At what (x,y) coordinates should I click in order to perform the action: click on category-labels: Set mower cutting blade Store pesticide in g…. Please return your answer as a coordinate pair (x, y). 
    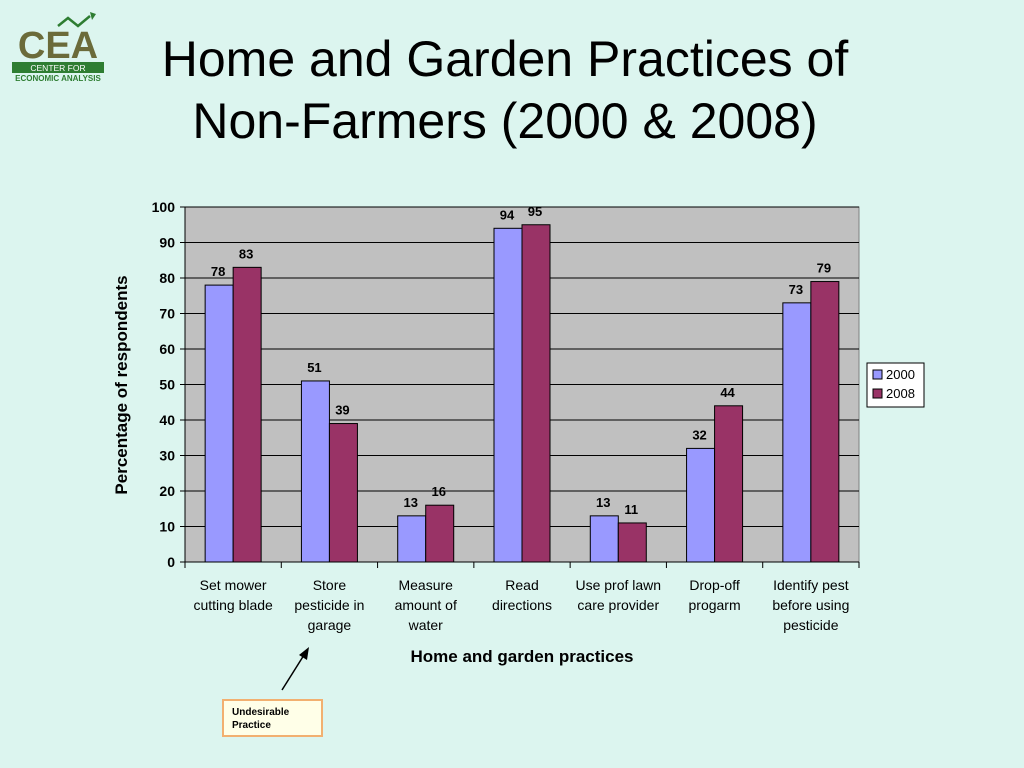
    Looking at the image, I should click on (521, 605).